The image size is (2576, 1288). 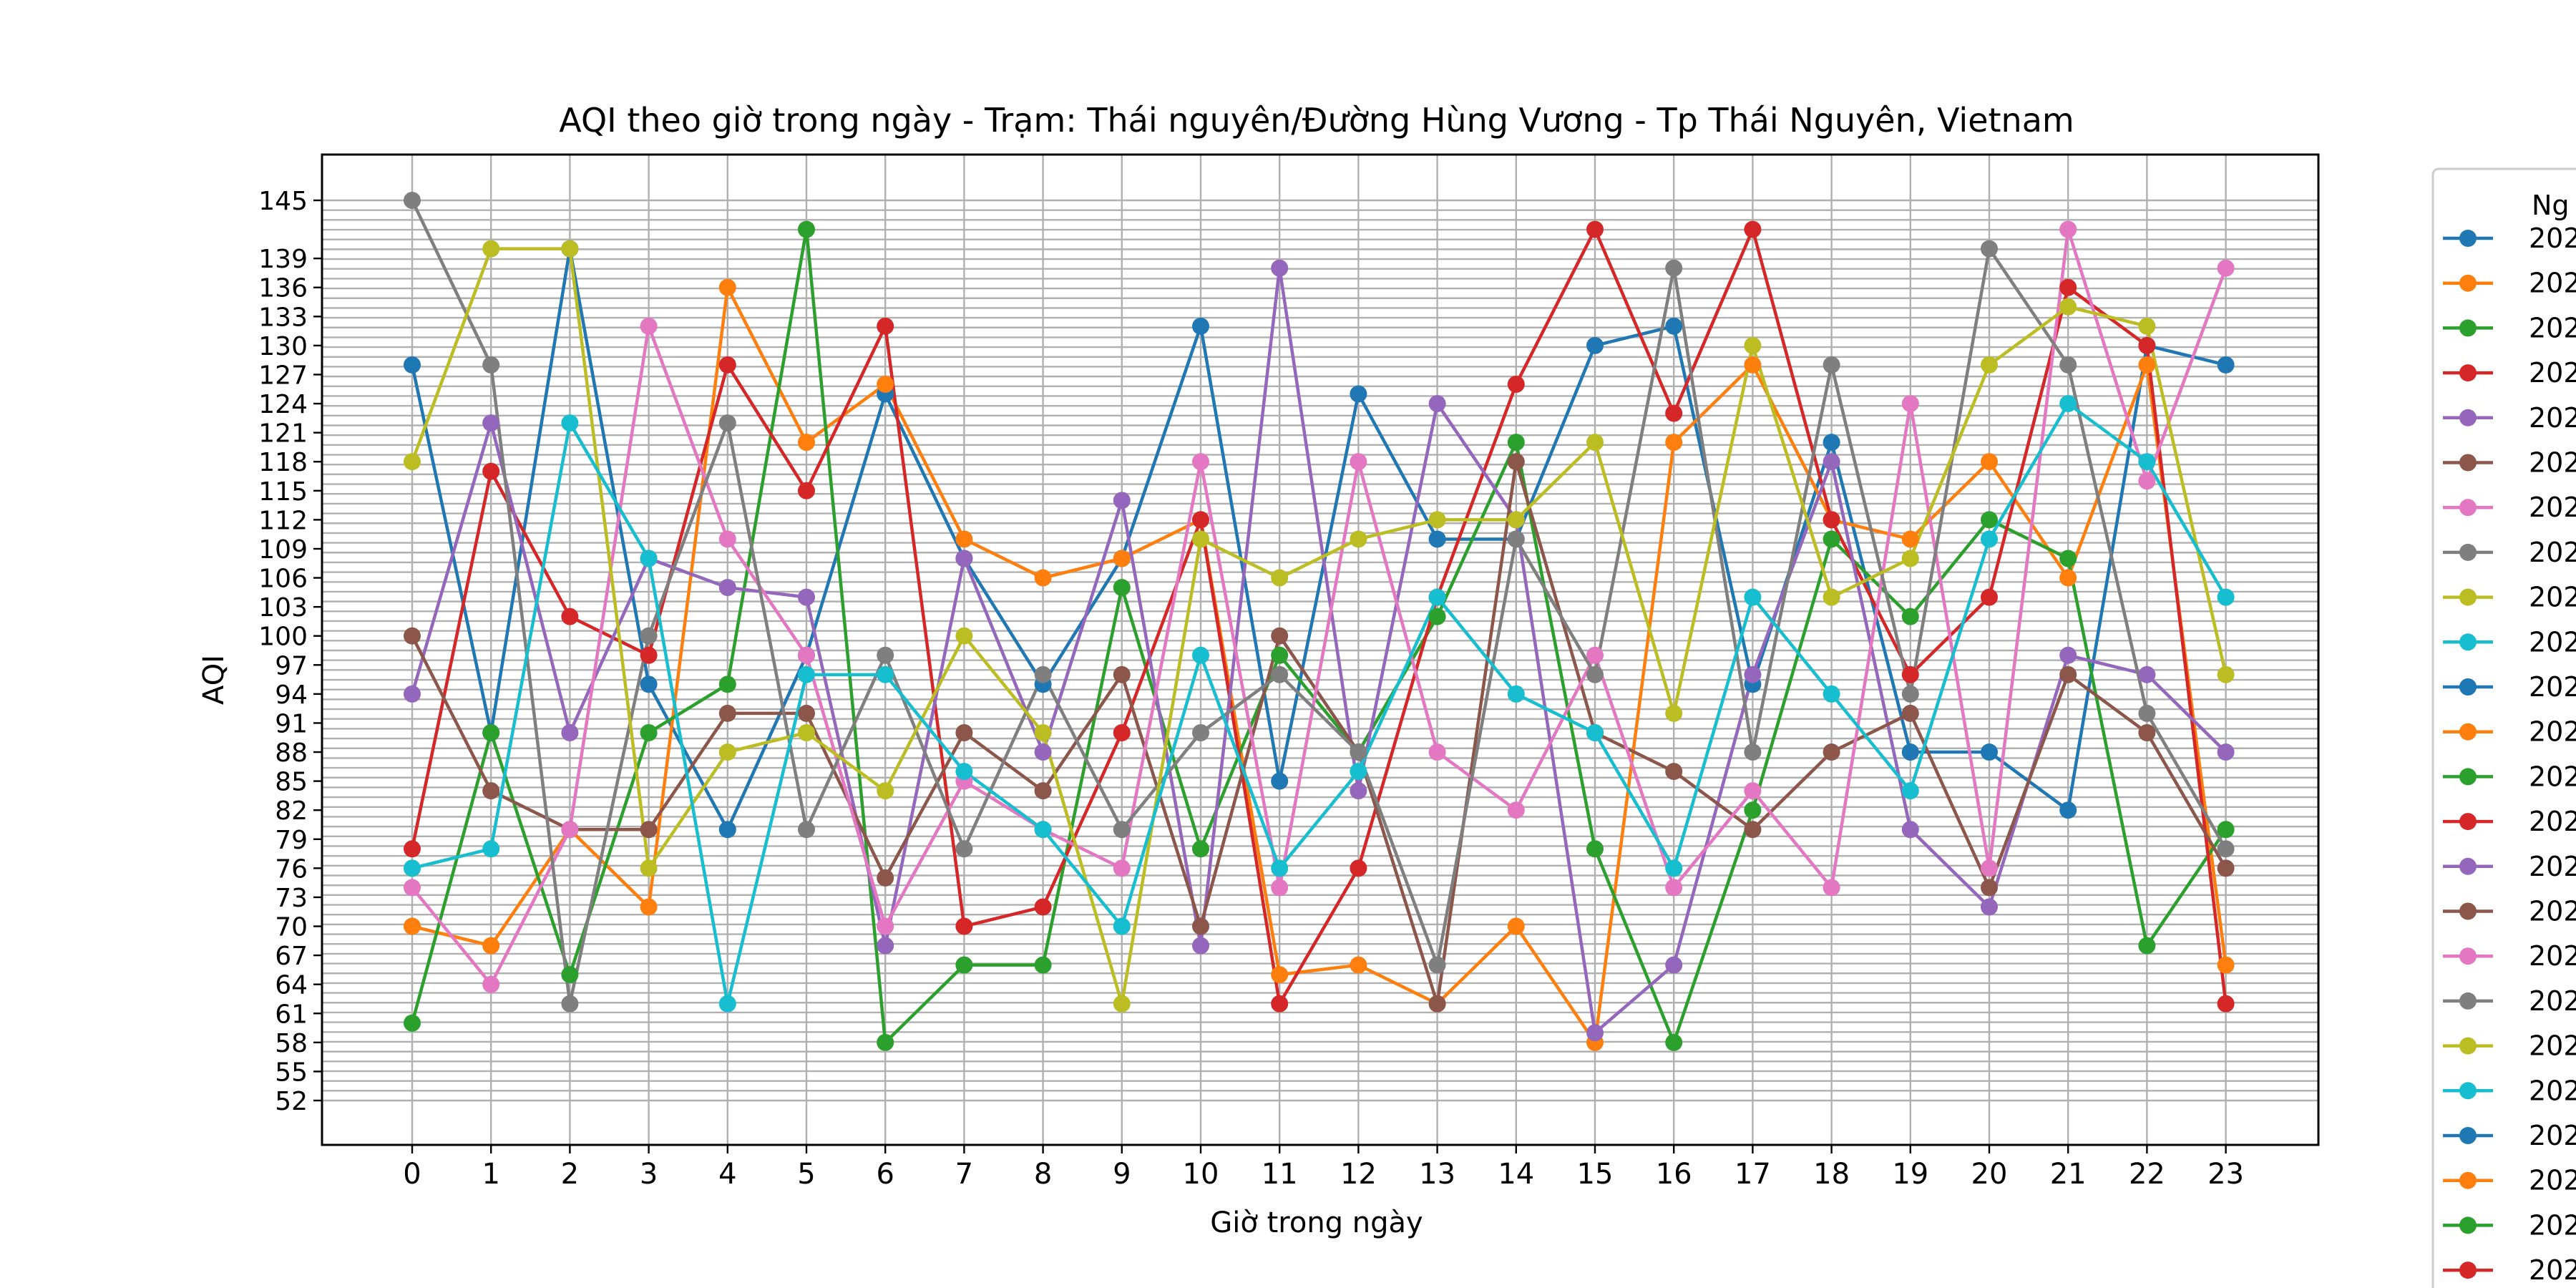 I want to click on y-tick-label: 115, so click(x=283, y=492).